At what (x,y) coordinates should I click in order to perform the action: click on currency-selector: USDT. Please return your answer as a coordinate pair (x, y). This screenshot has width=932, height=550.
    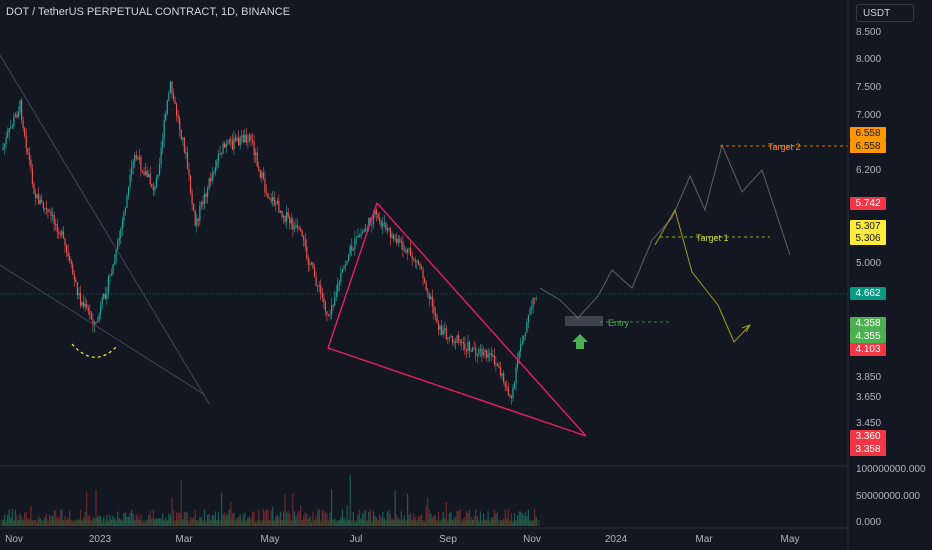
    Looking at the image, I should click on (885, 13).